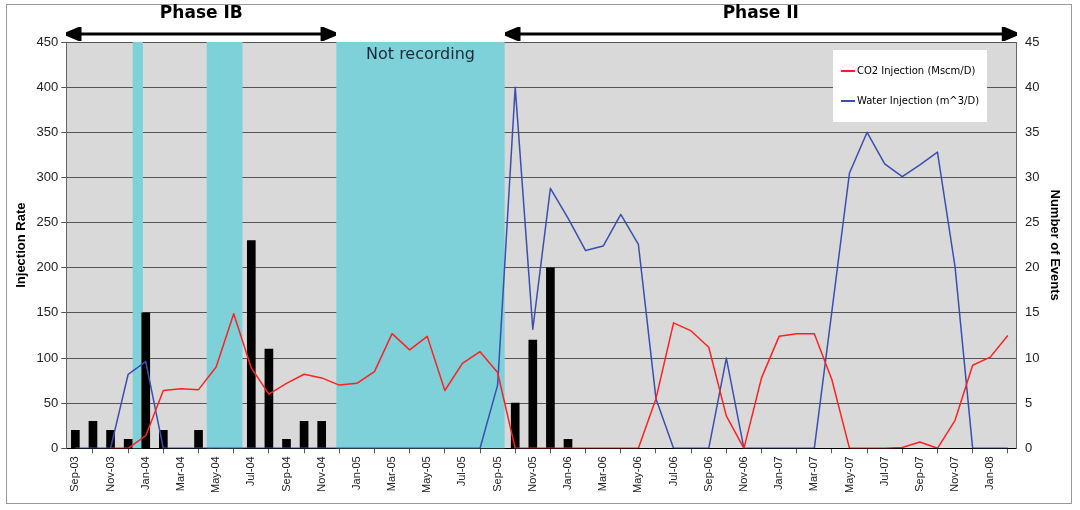 This screenshot has width=1080, height=510. What do you see at coordinates (1032, 312) in the screenshot?
I see `y2-tick-label: 15` at bounding box center [1032, 312].